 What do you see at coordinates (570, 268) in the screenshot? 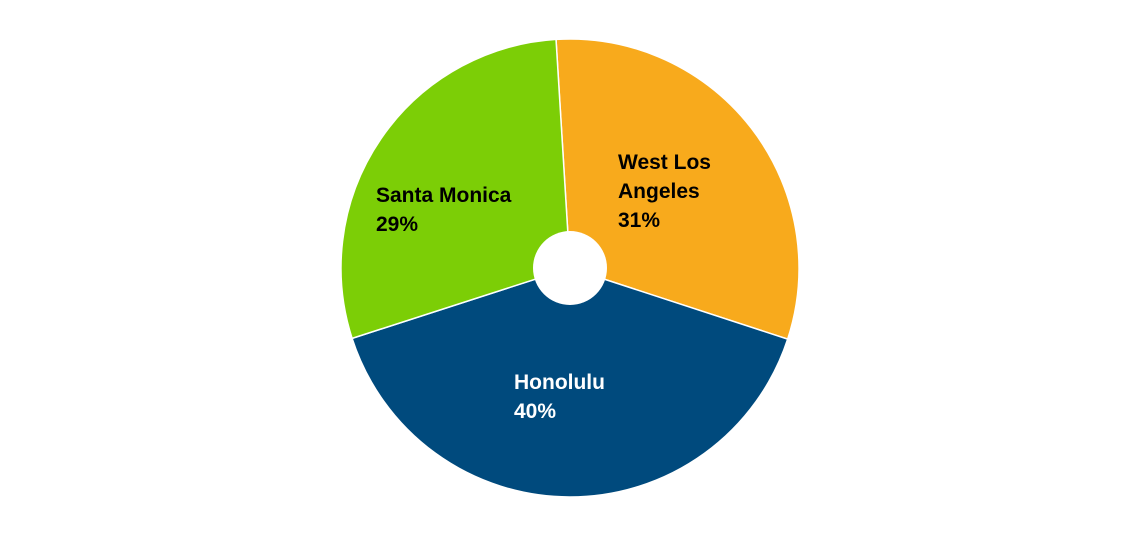
I see `center-hole` at bounding box center [570, 268].